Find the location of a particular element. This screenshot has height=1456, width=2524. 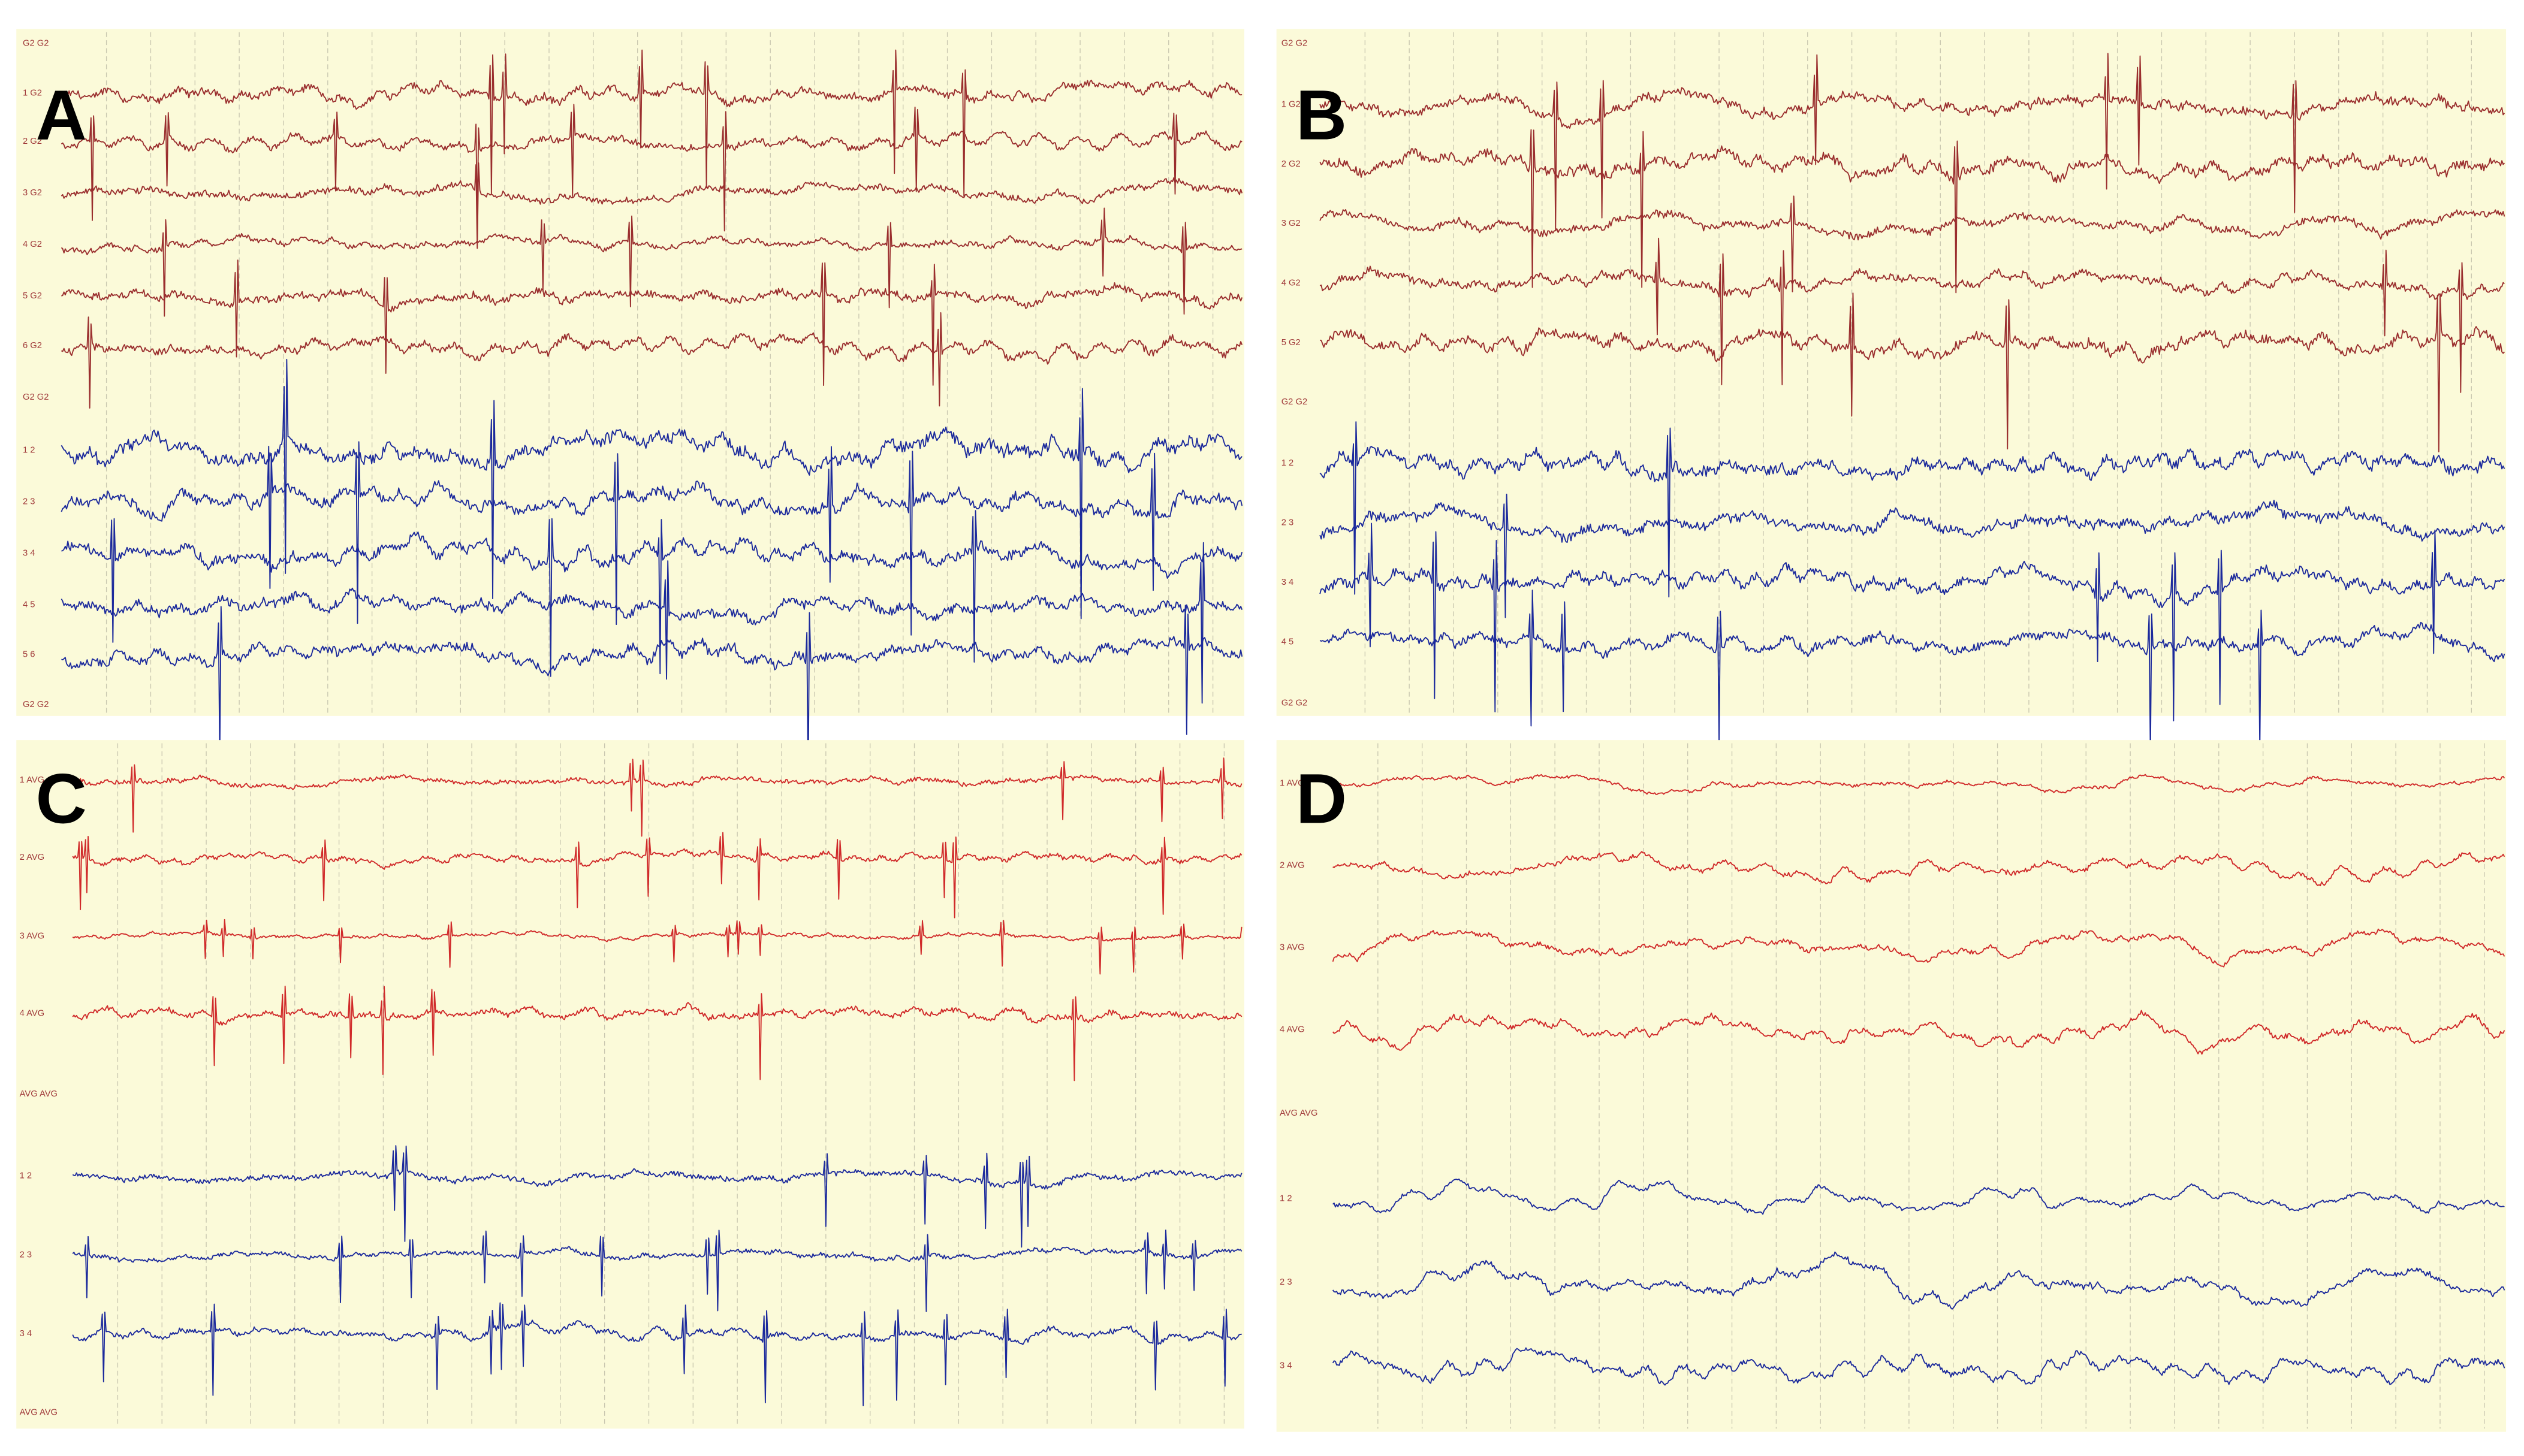

channel-label: 5 6 is located at coordinates (29, 655).